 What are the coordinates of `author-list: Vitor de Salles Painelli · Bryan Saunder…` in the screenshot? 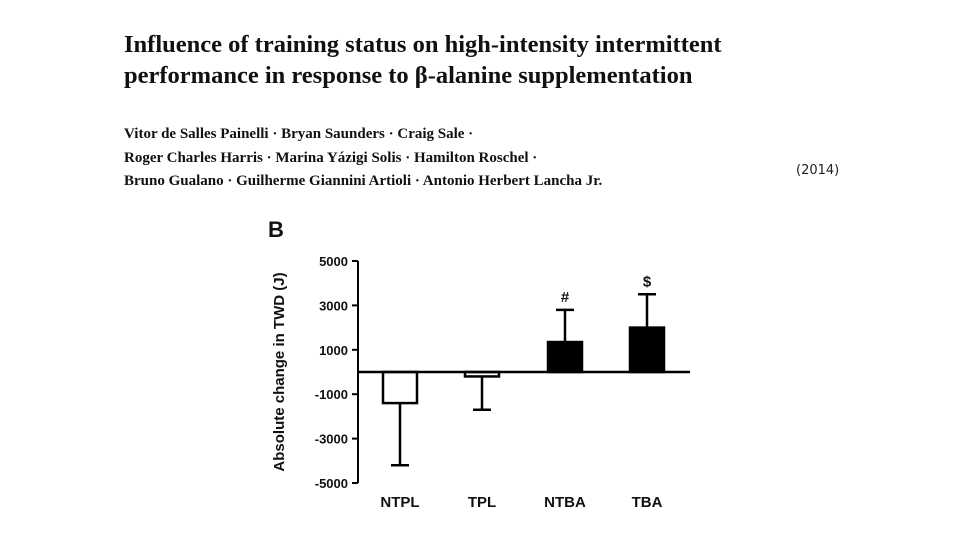 It's located at (464, 158).